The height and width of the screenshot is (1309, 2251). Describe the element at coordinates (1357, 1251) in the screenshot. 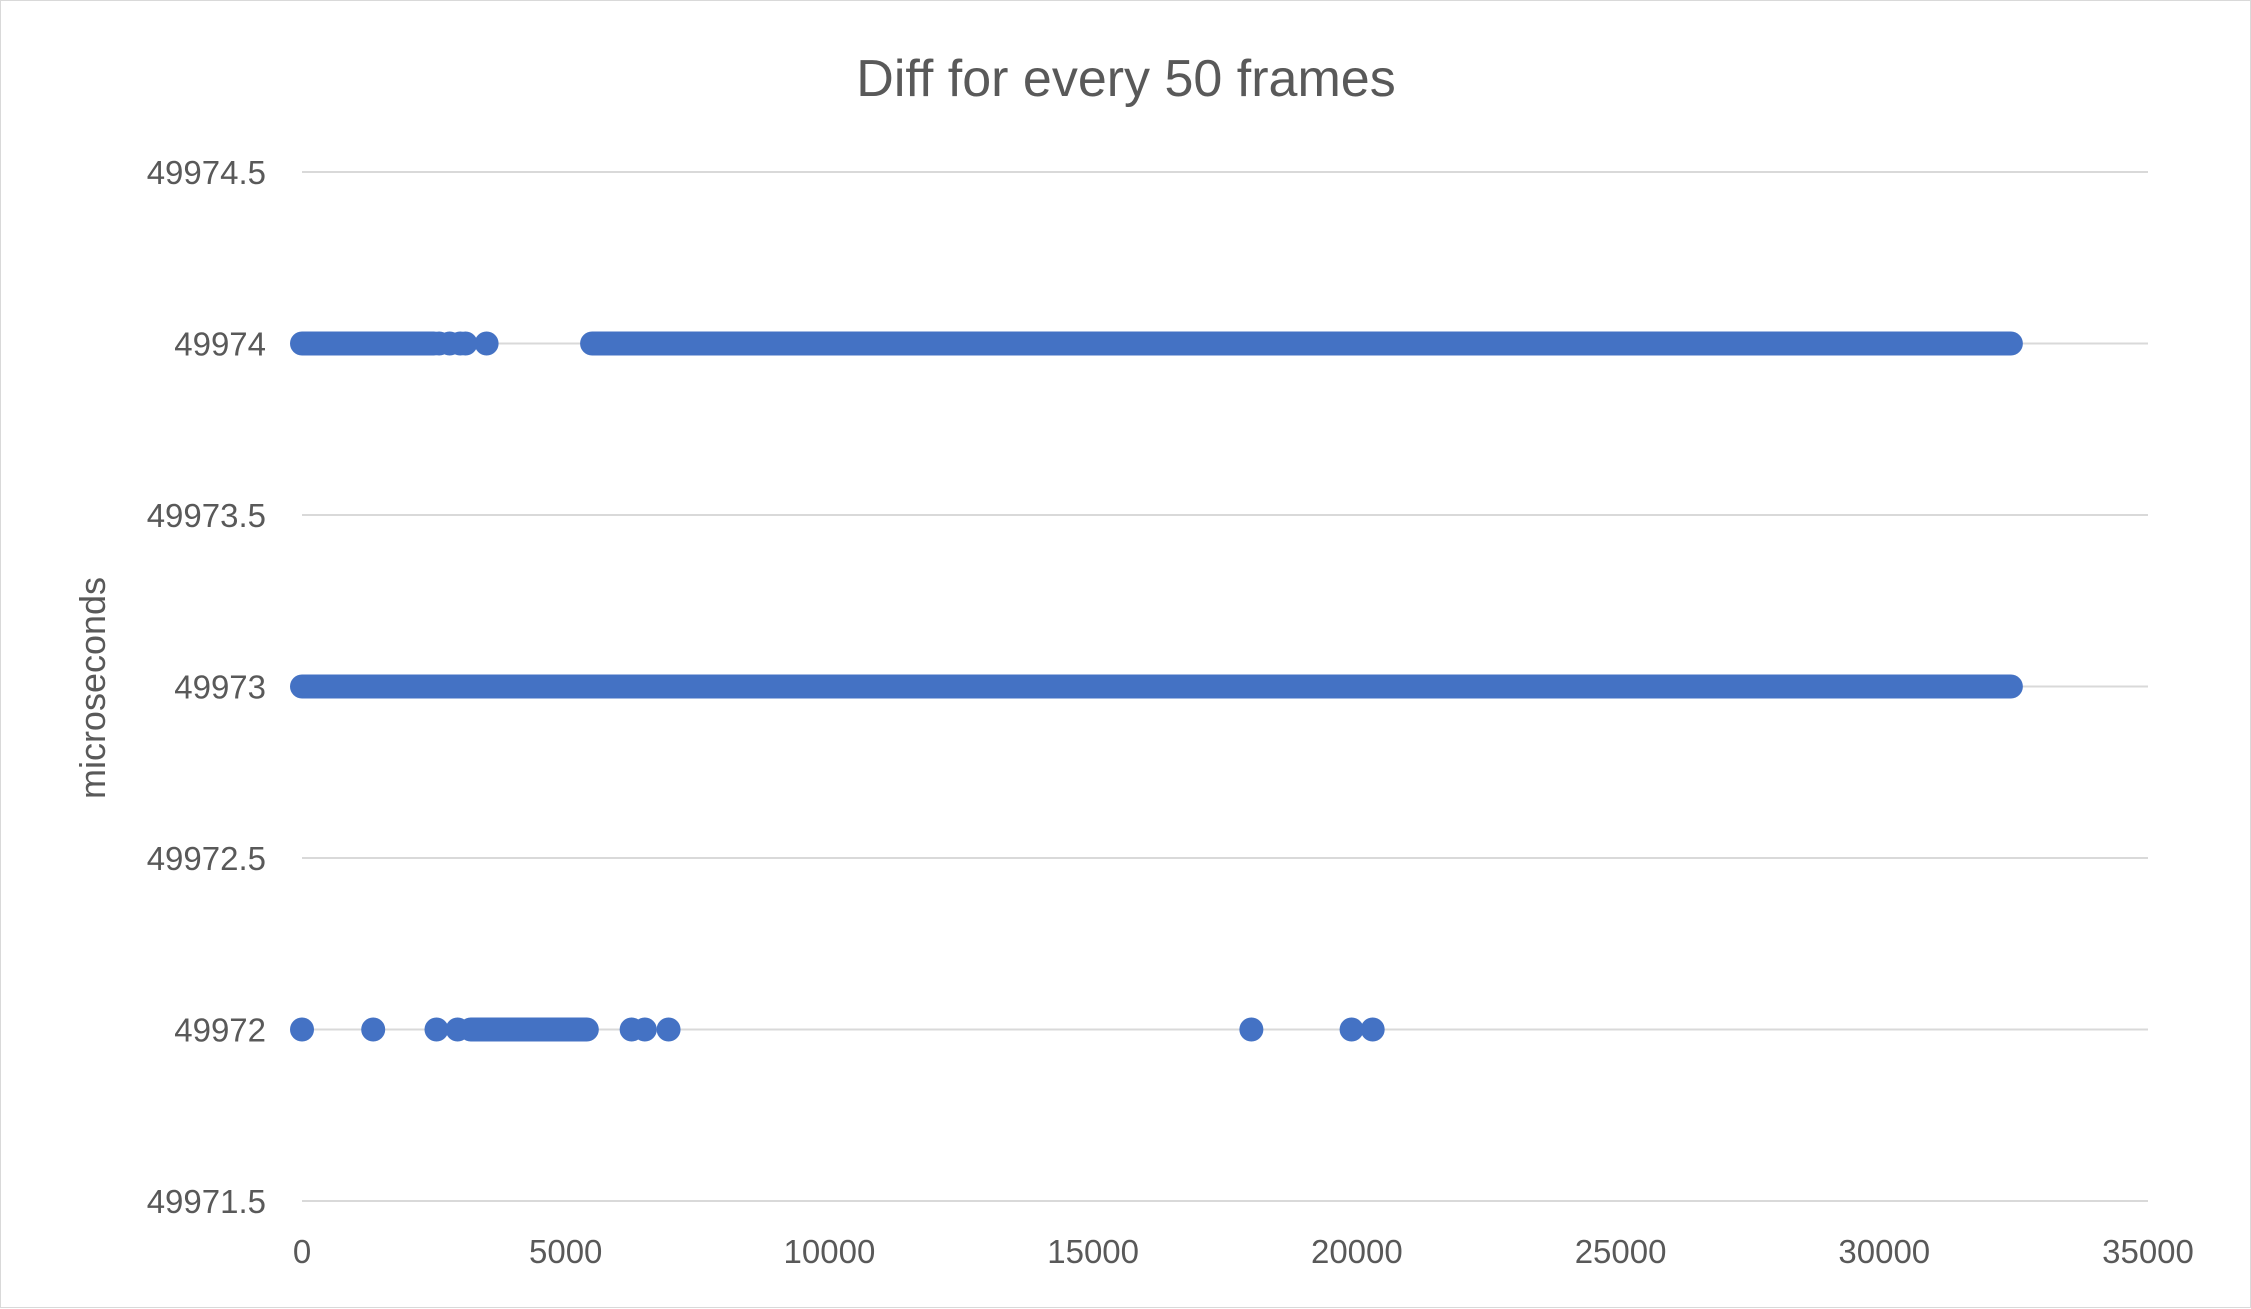

I see `x-tick-label: 20000` at that location.